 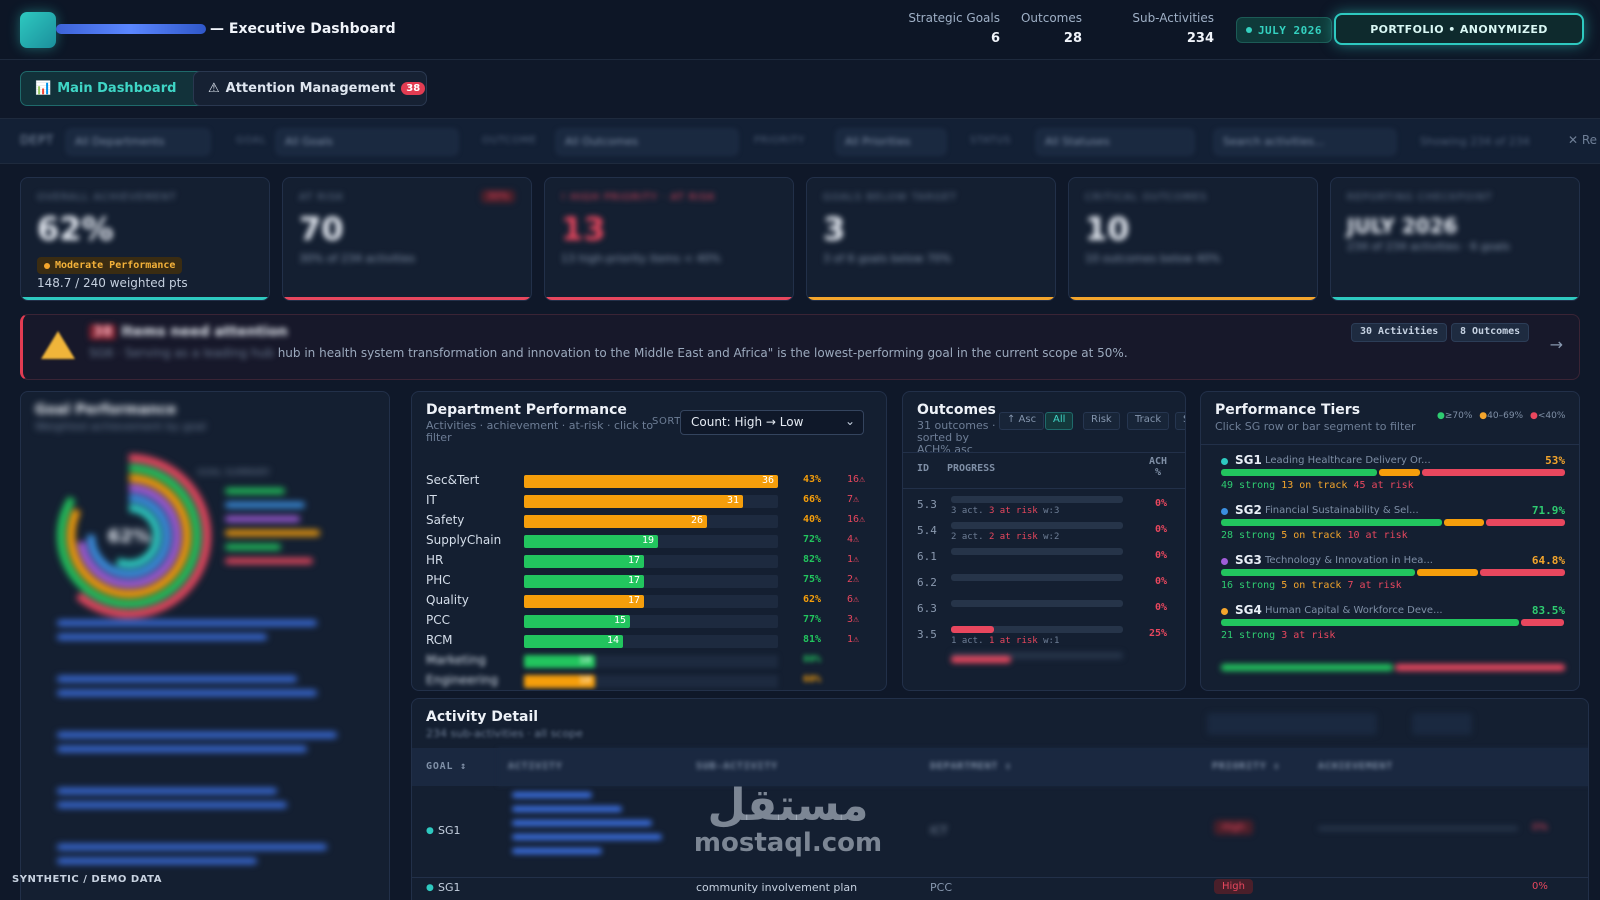 What do you see at coordinates (1037, 499) in the screenshot?
I see `outcome-progress-bar` at bounding box center [1037, 499].